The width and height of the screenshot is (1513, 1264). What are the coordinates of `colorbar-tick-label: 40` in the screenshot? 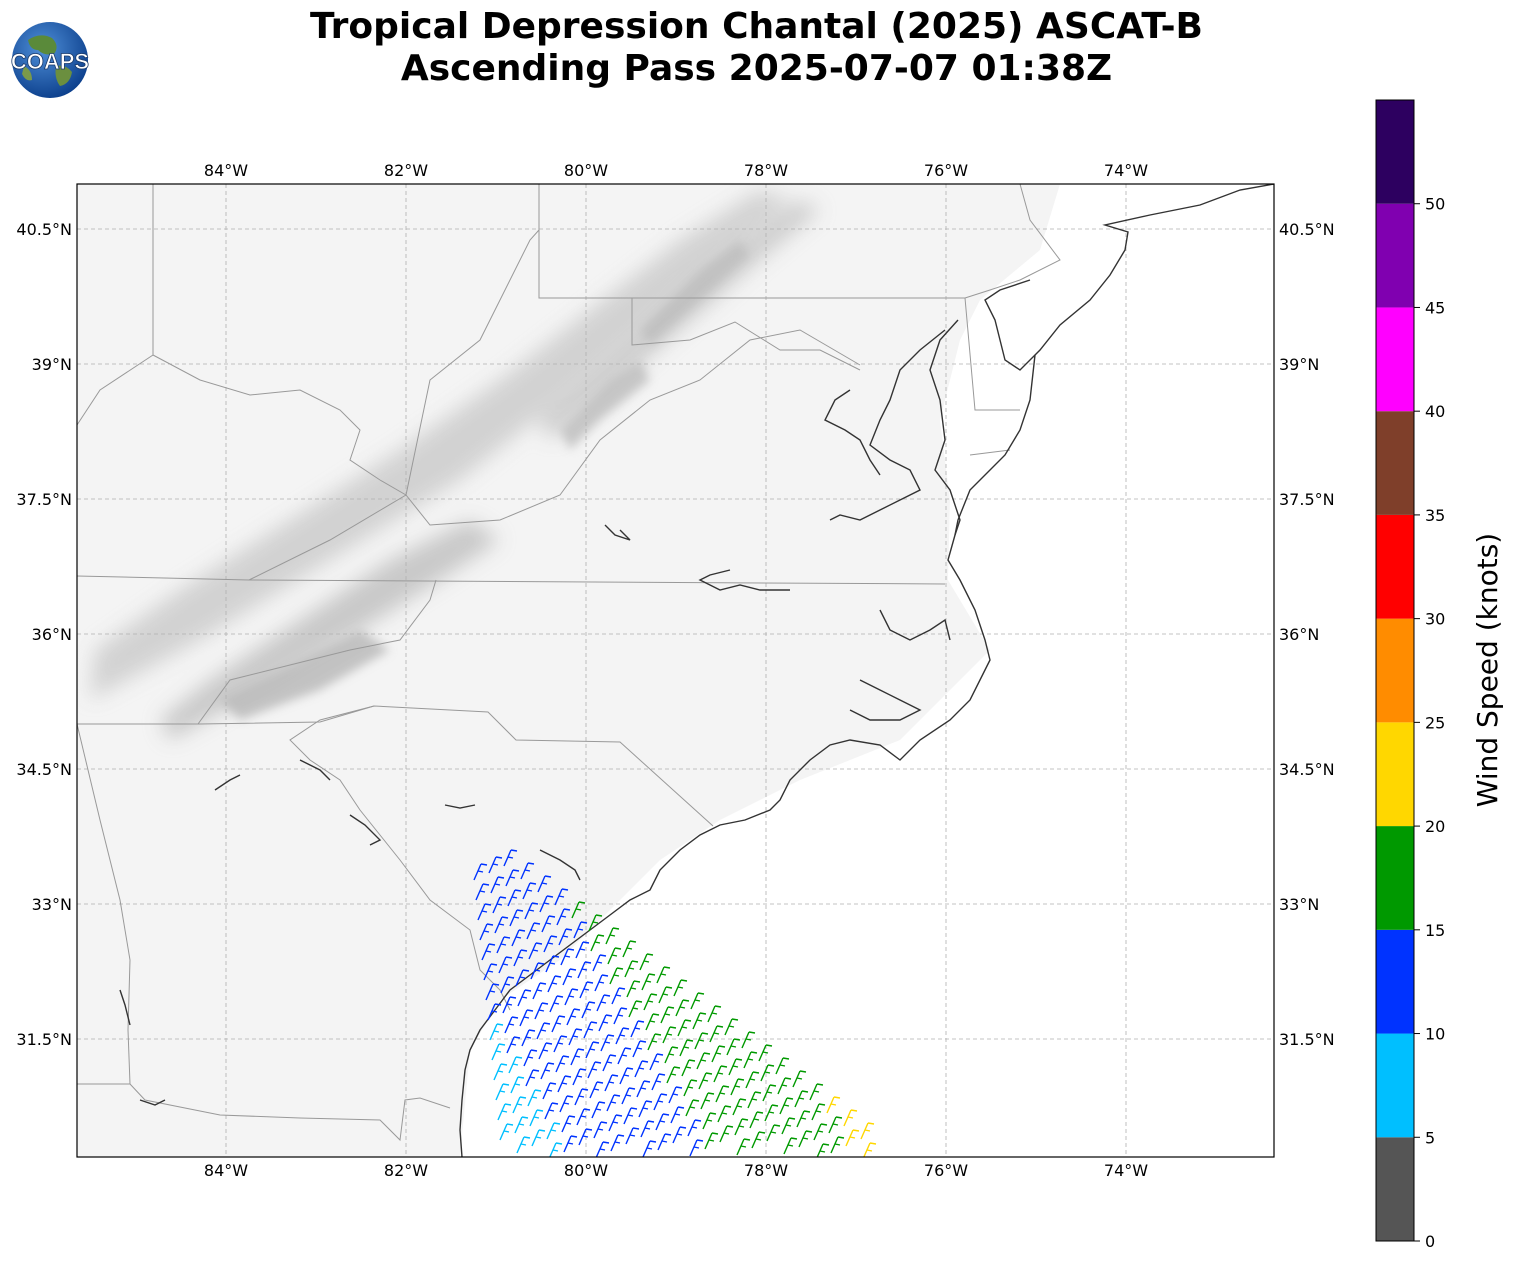 It's located at (1435, 411).